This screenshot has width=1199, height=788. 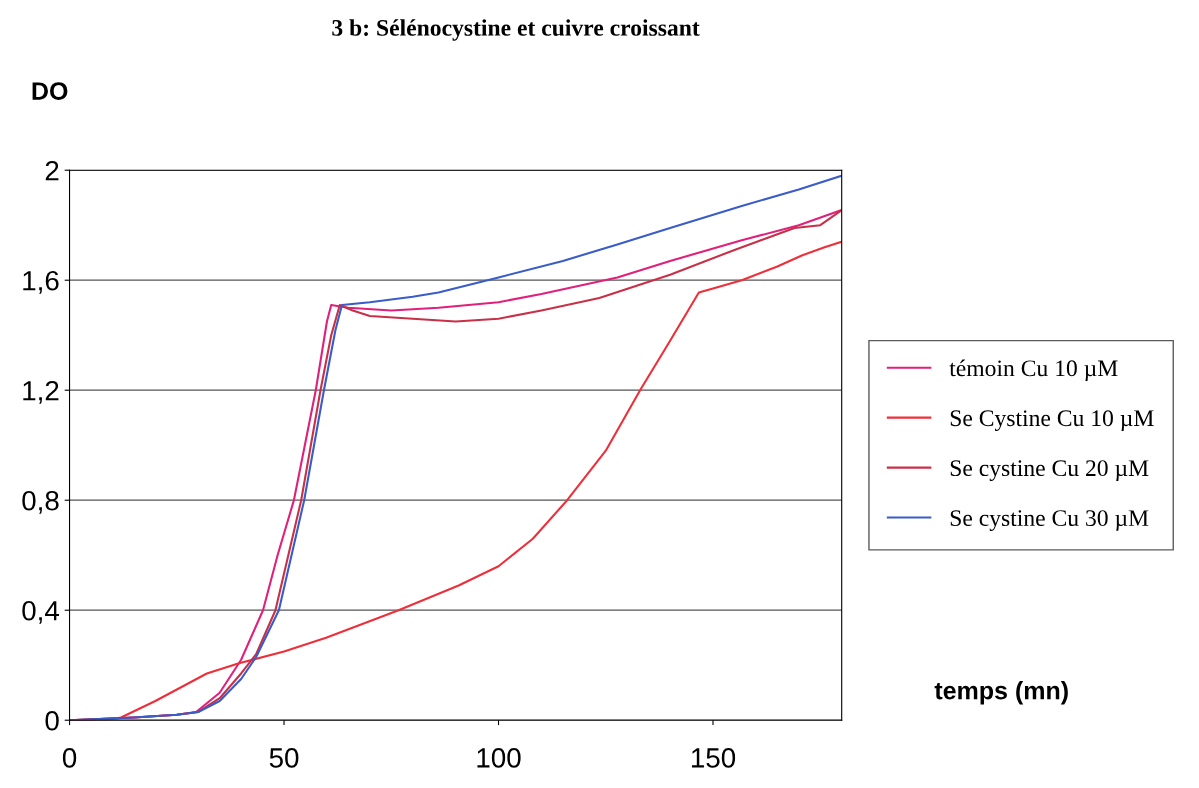 I want to click on x-tick-label: 0, so click(x=69, y=758).